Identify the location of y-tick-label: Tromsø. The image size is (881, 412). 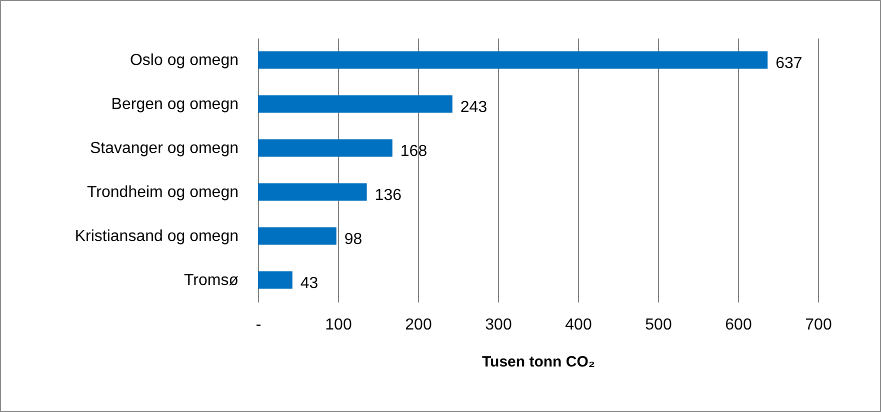
(211, 280).